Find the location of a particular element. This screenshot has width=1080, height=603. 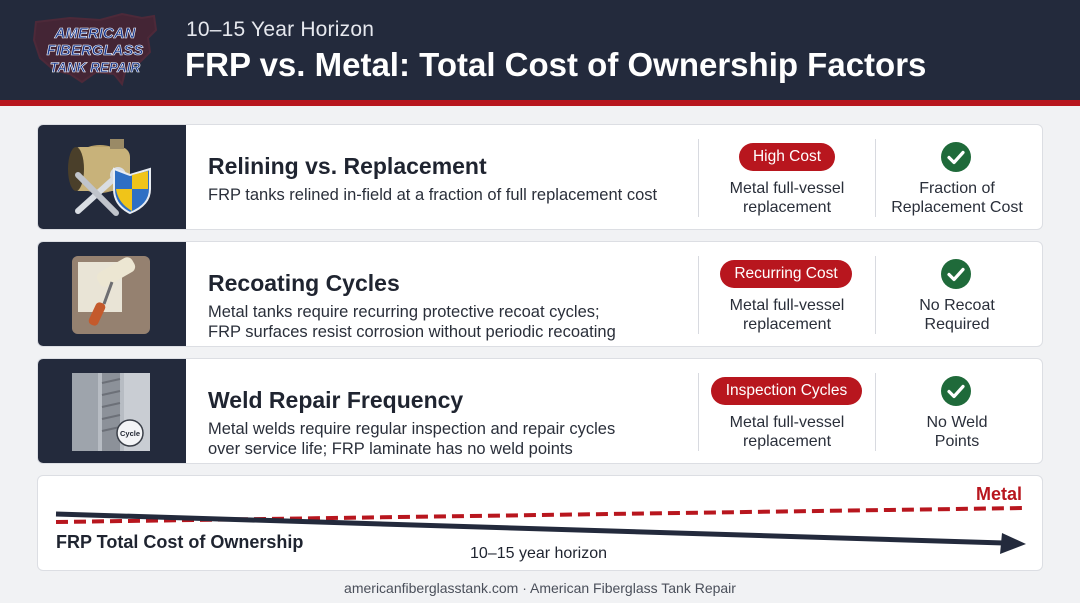

horizon-label: 10–15 year horizon is located at coordinates (538, 553).